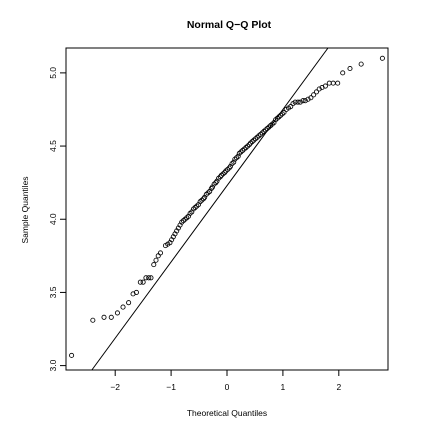 The height and width of the screenshot is (432, 432). What do you see at coordinates (283, 387) in the screenshot?
I see `x-tick-label: 1` at bounding box center [283, 387].